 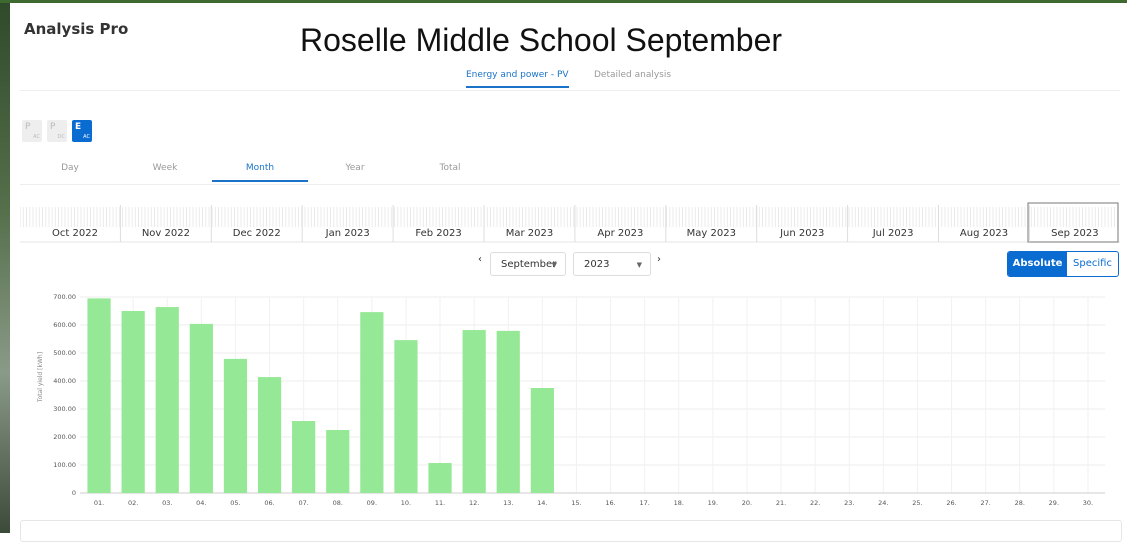 I want to click on x-tick-label: 19., so click(x=713, y=503).